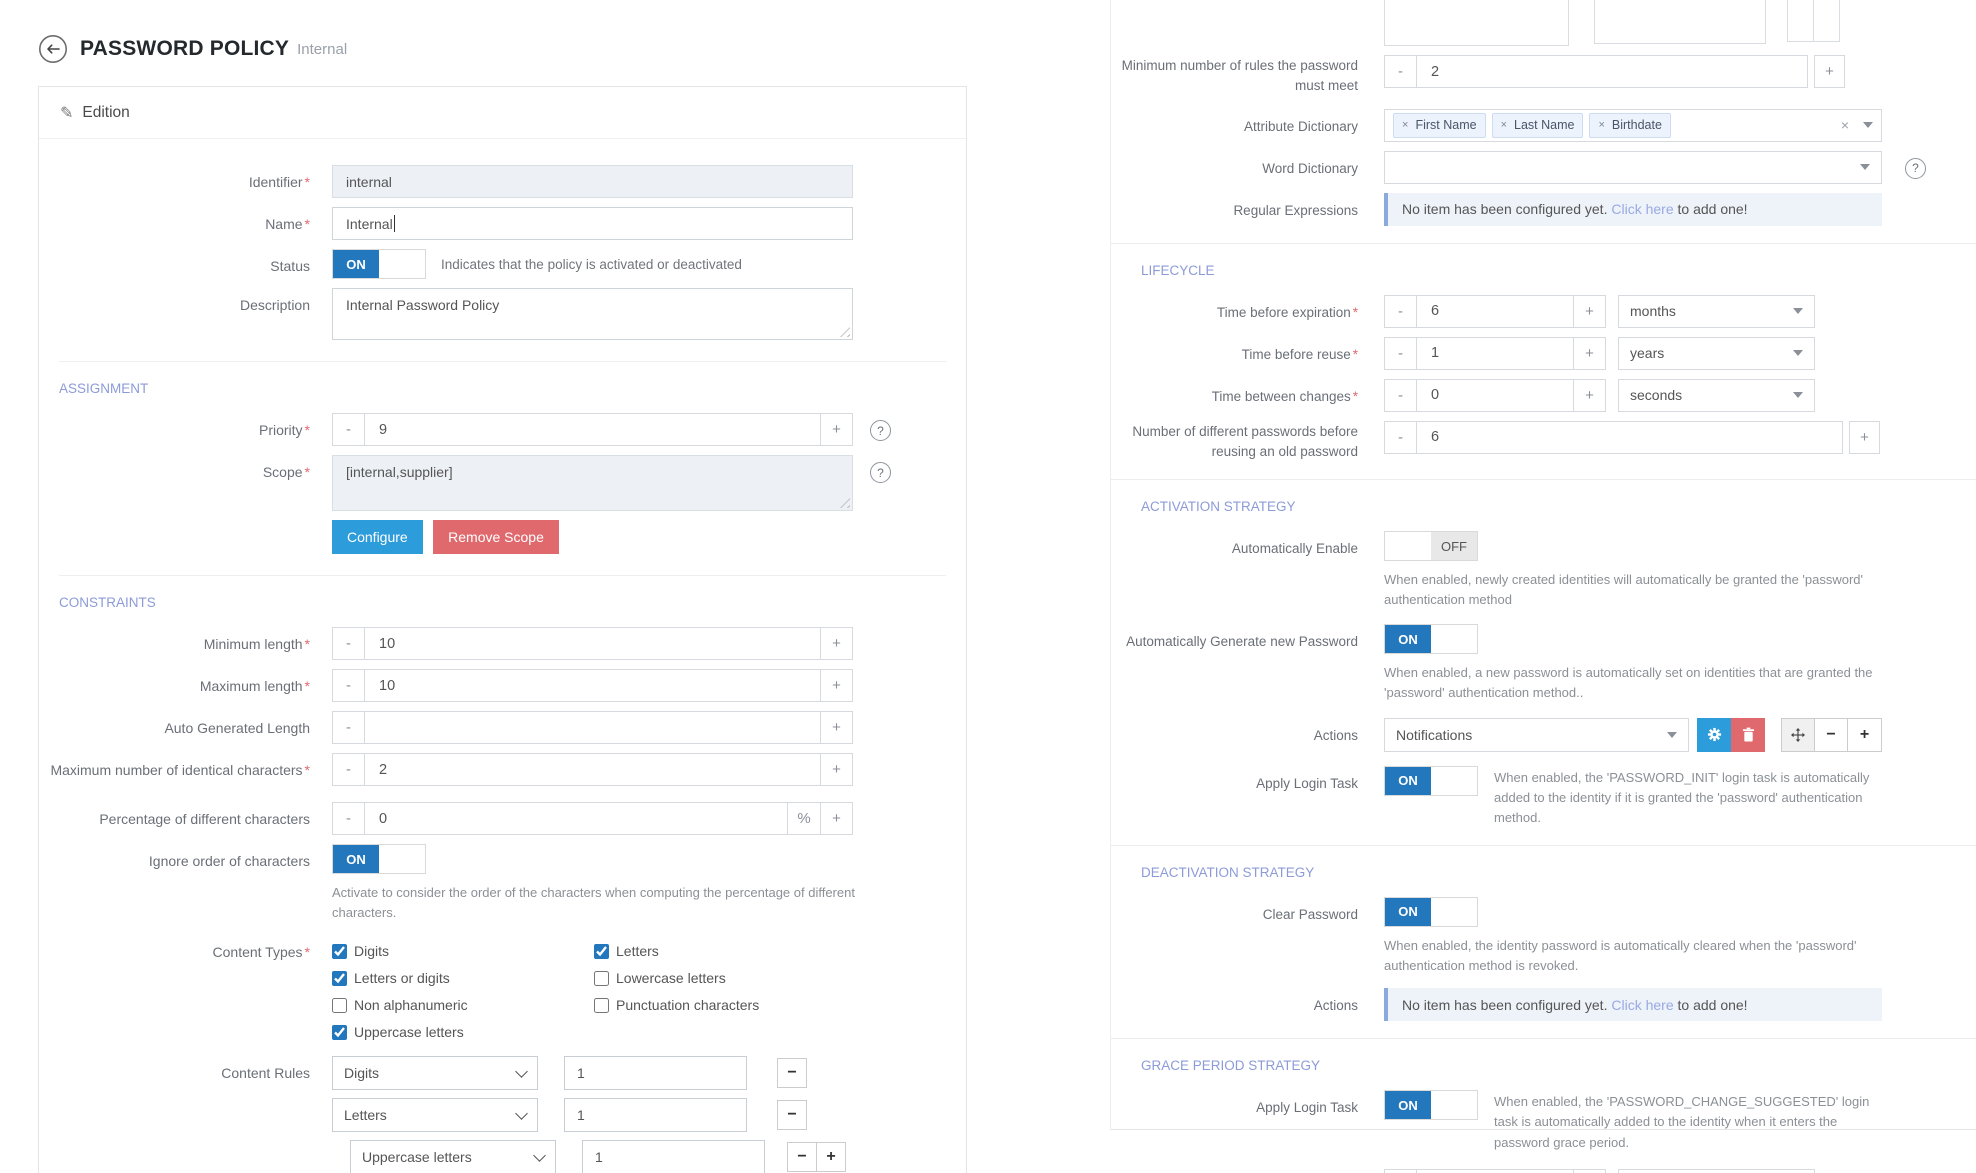  What do you see at coordinates (1716, 311) in the screenshot?
I see `expiration-unit-select: months` at bounding box center [1716, 311].